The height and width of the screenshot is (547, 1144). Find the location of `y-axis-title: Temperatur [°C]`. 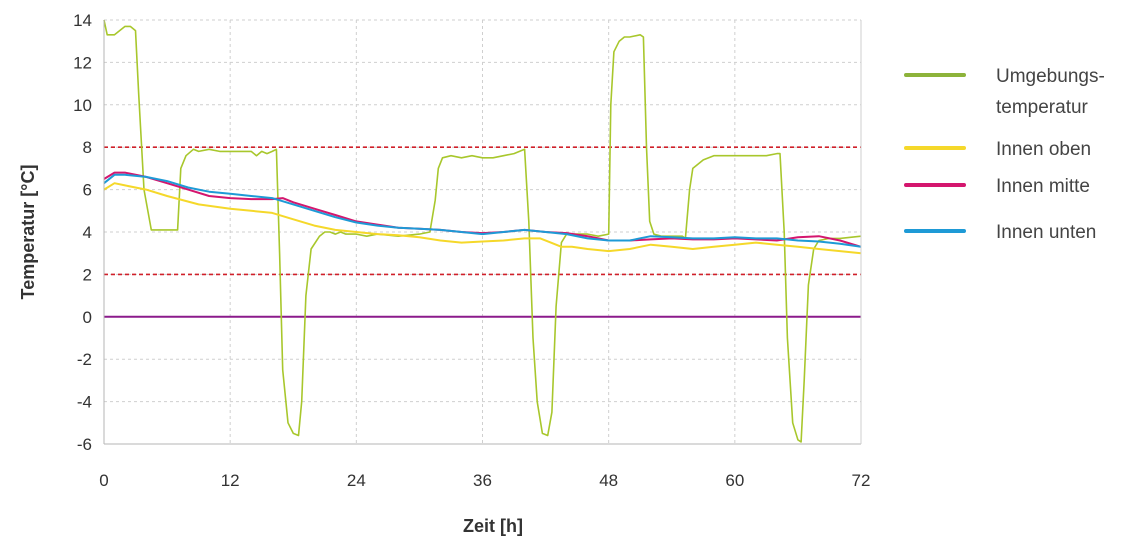

y-axis-title: Temperatur [°C] is located at coordinates (28, 232).